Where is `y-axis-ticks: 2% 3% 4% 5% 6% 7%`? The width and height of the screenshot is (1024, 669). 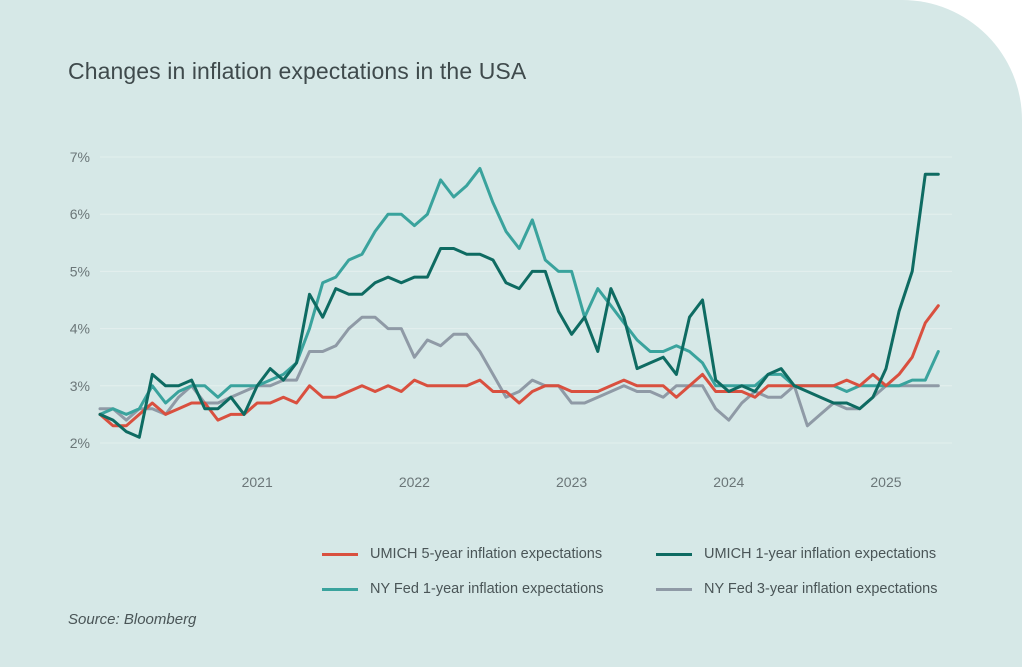 y-axis-ticks: 2% 3% 4% 5% 6% 7% is located at coordinates (80, 300).